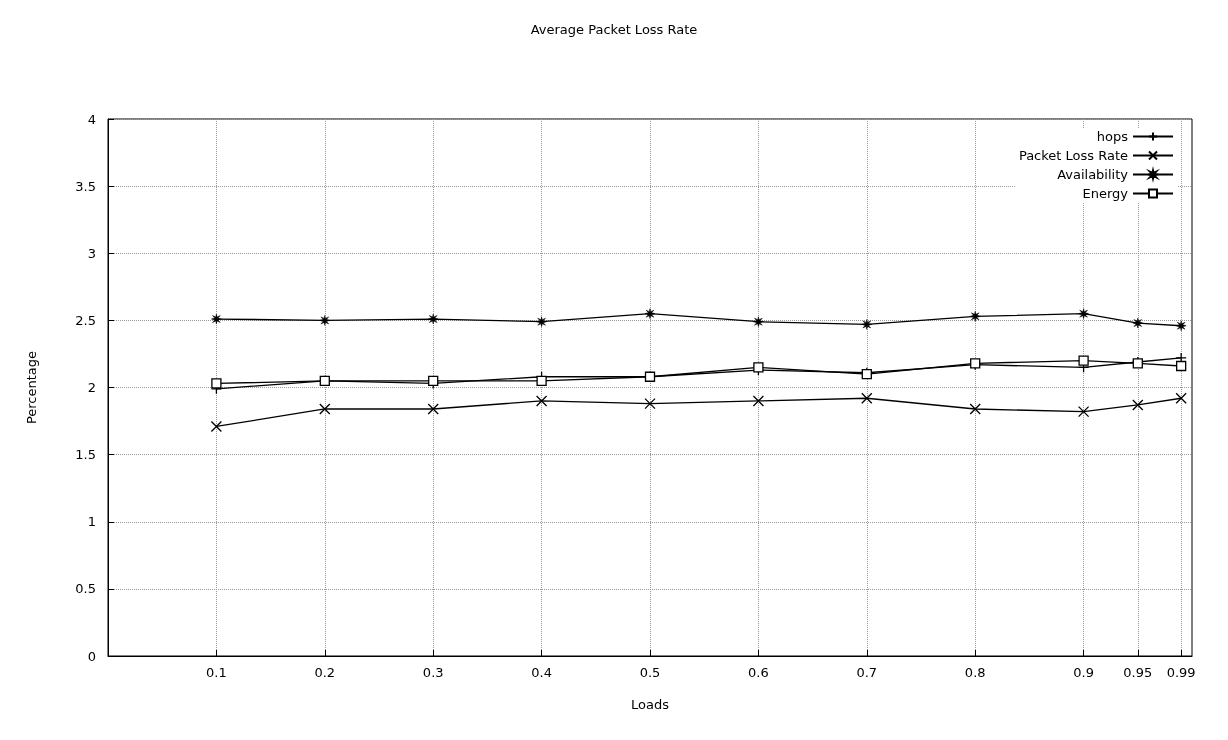 This screenshot has height=740, width=1228. Describe the element at coordinates (1083, 672) in the screenshot. I see `x-tick-label: 0.9` at that location.